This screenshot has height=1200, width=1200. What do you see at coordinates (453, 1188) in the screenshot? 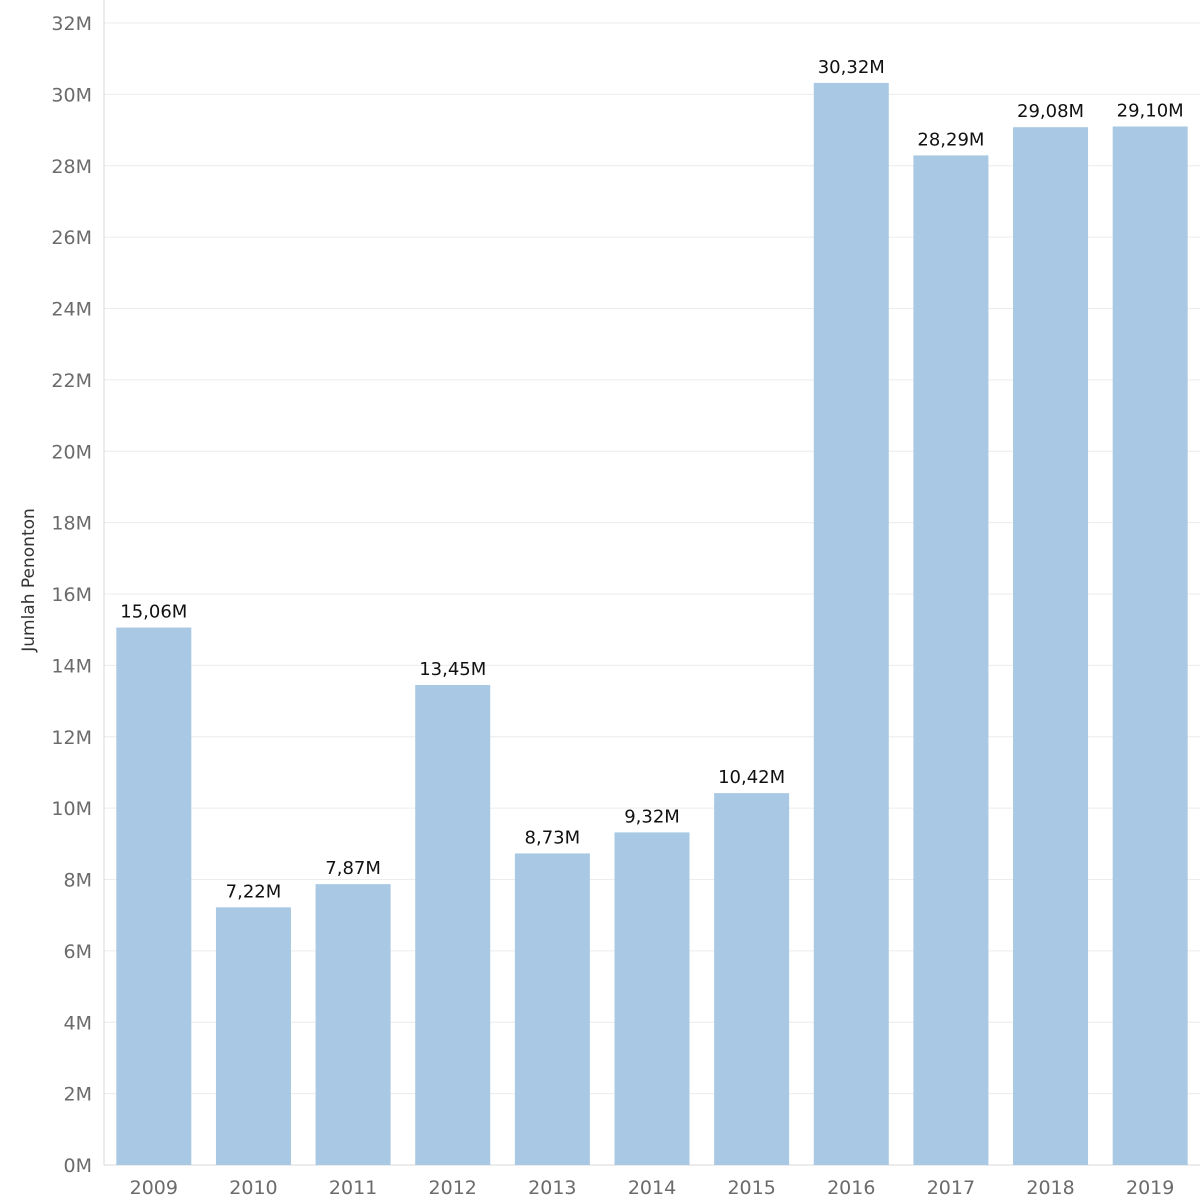
I see `x-tick-label-2012: 2012` at bounding box center [453, 1188].